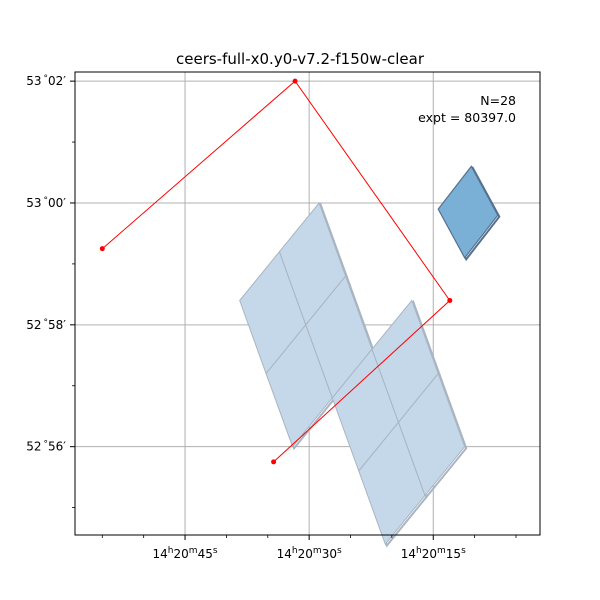 This screenshot has height=600, width=600. Describe the element at coordinates (46, 447) in the screenshot. I see `y-tick-label: 52 °56′` at that location.